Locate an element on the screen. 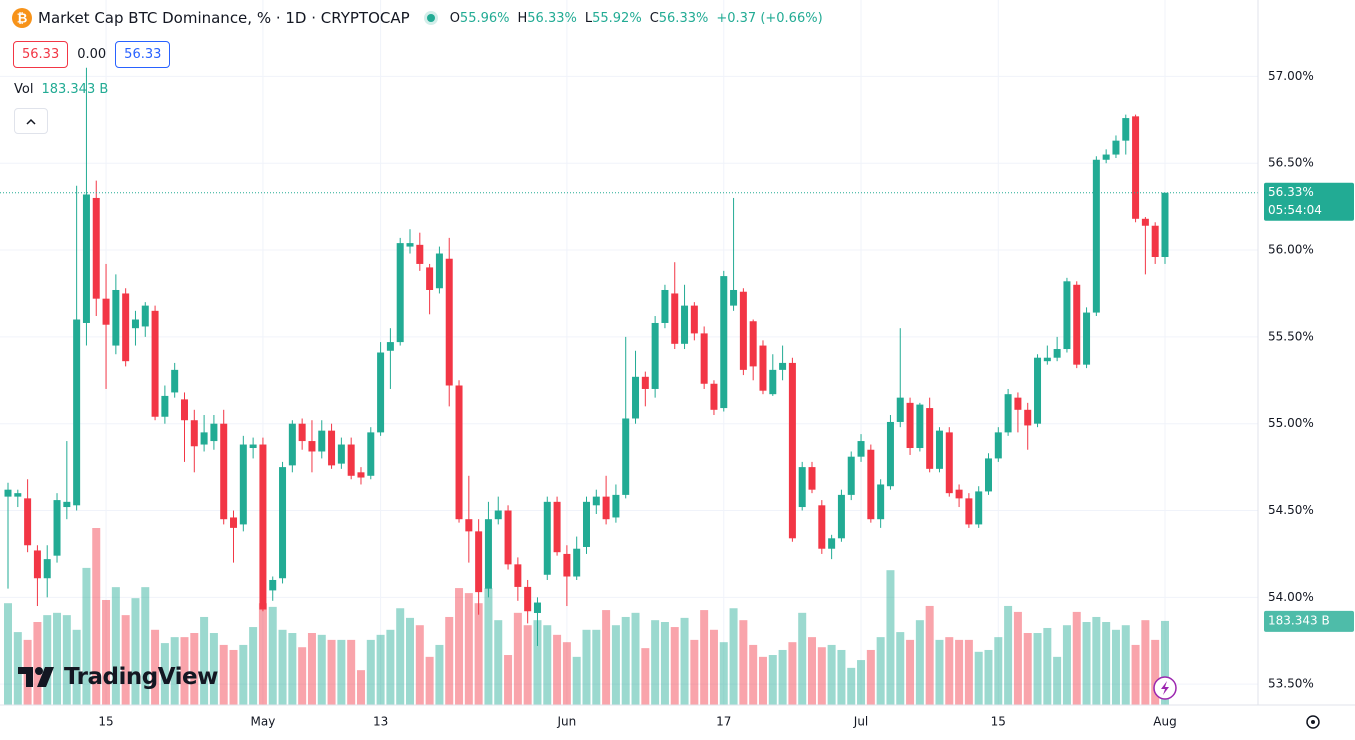 The image size is (1355, 740). settings-button is located at coordinates (1313, 722).